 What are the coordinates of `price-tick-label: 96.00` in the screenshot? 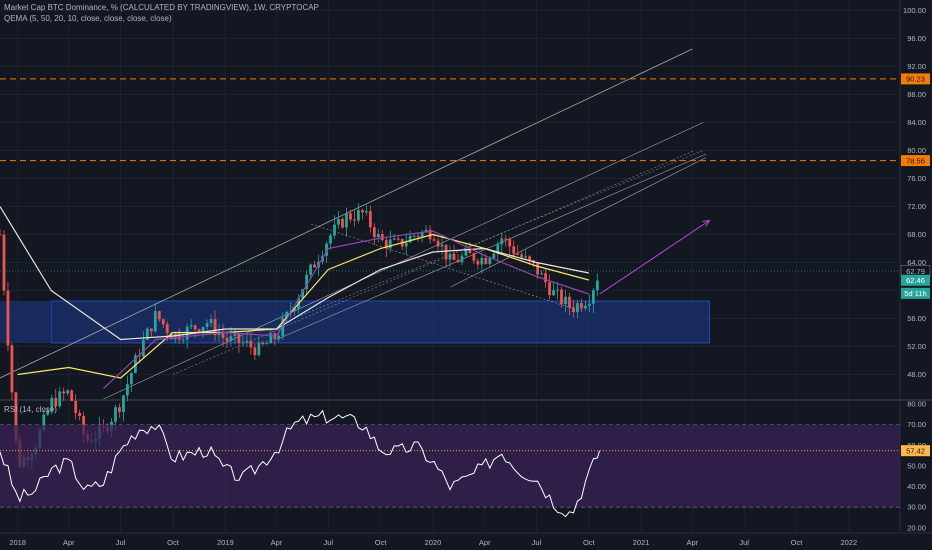 It's located at (916, 38).